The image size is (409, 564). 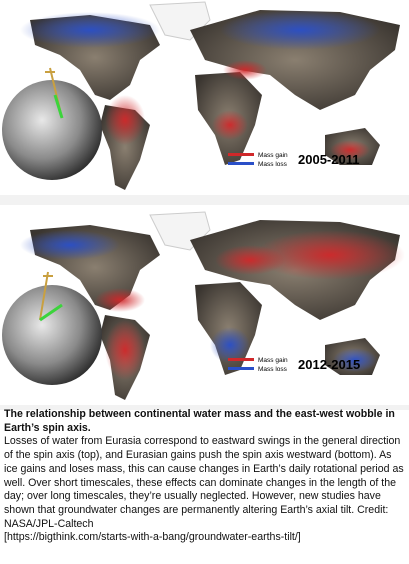 I want to click on period: 2012-2015, so click(x=329, y=364).